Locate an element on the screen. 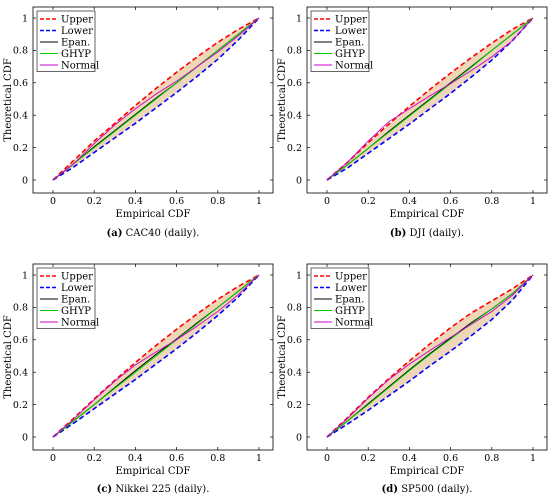  caption-label: (d) is located at coordinates (390, 489).